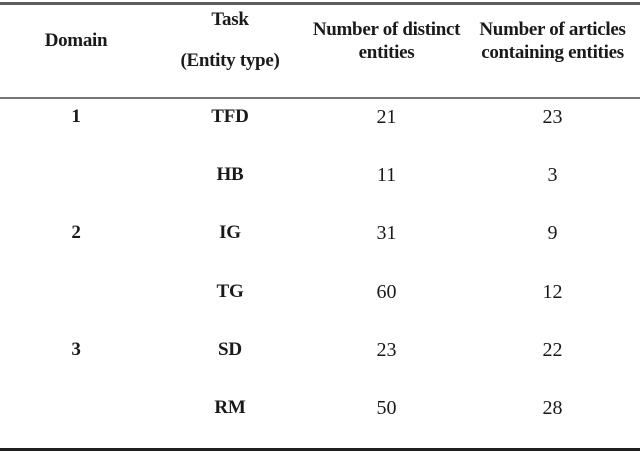 The image size is (640, 455). I want to click on cell-domain: 1, so click(76, 116).